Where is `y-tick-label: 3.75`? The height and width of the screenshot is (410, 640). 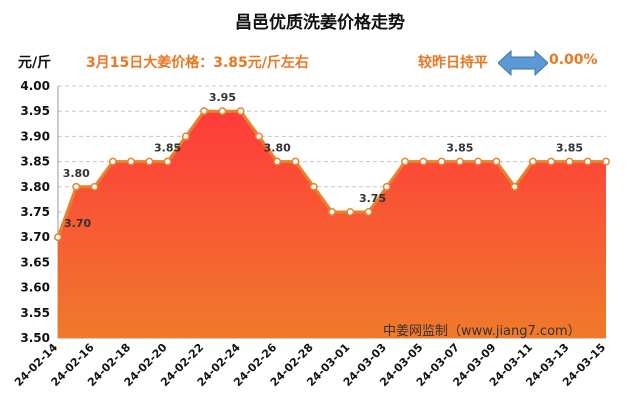 y-tick-label: 3.75 is located at coordinates (35, 212).